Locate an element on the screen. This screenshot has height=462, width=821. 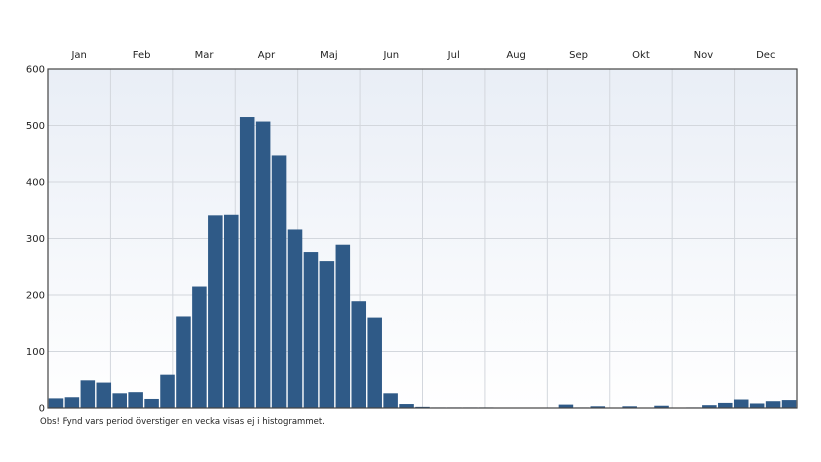
month-label: Jul is located at coordinates (453, 55).